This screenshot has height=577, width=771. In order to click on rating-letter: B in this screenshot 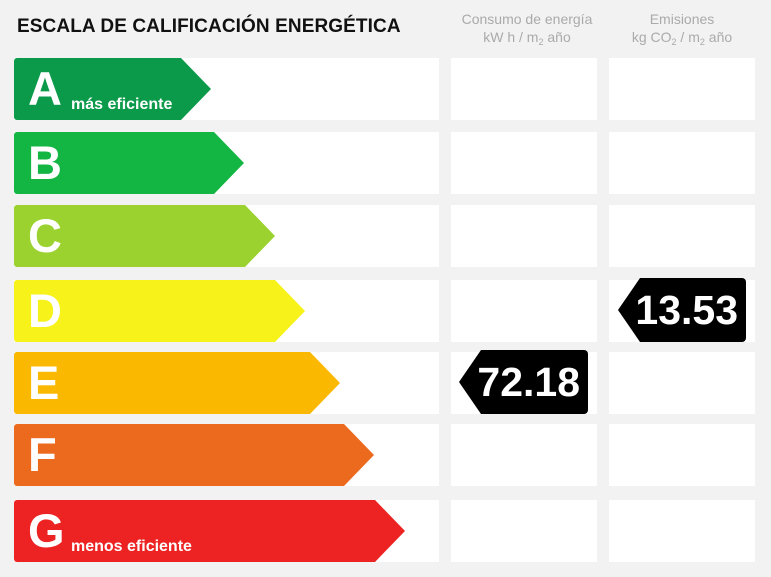, I will do `click(45, 162)`.